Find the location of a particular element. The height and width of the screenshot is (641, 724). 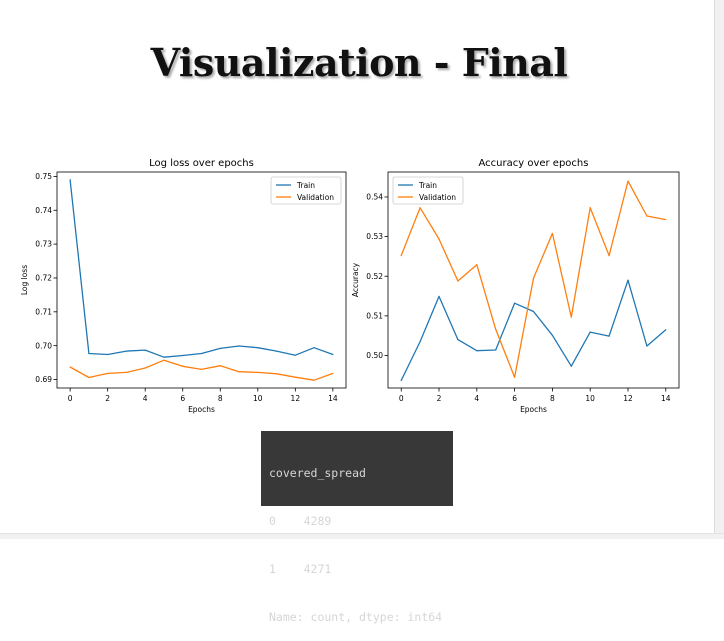

x-tick-label: 4 is located at coordinates (145, 398).